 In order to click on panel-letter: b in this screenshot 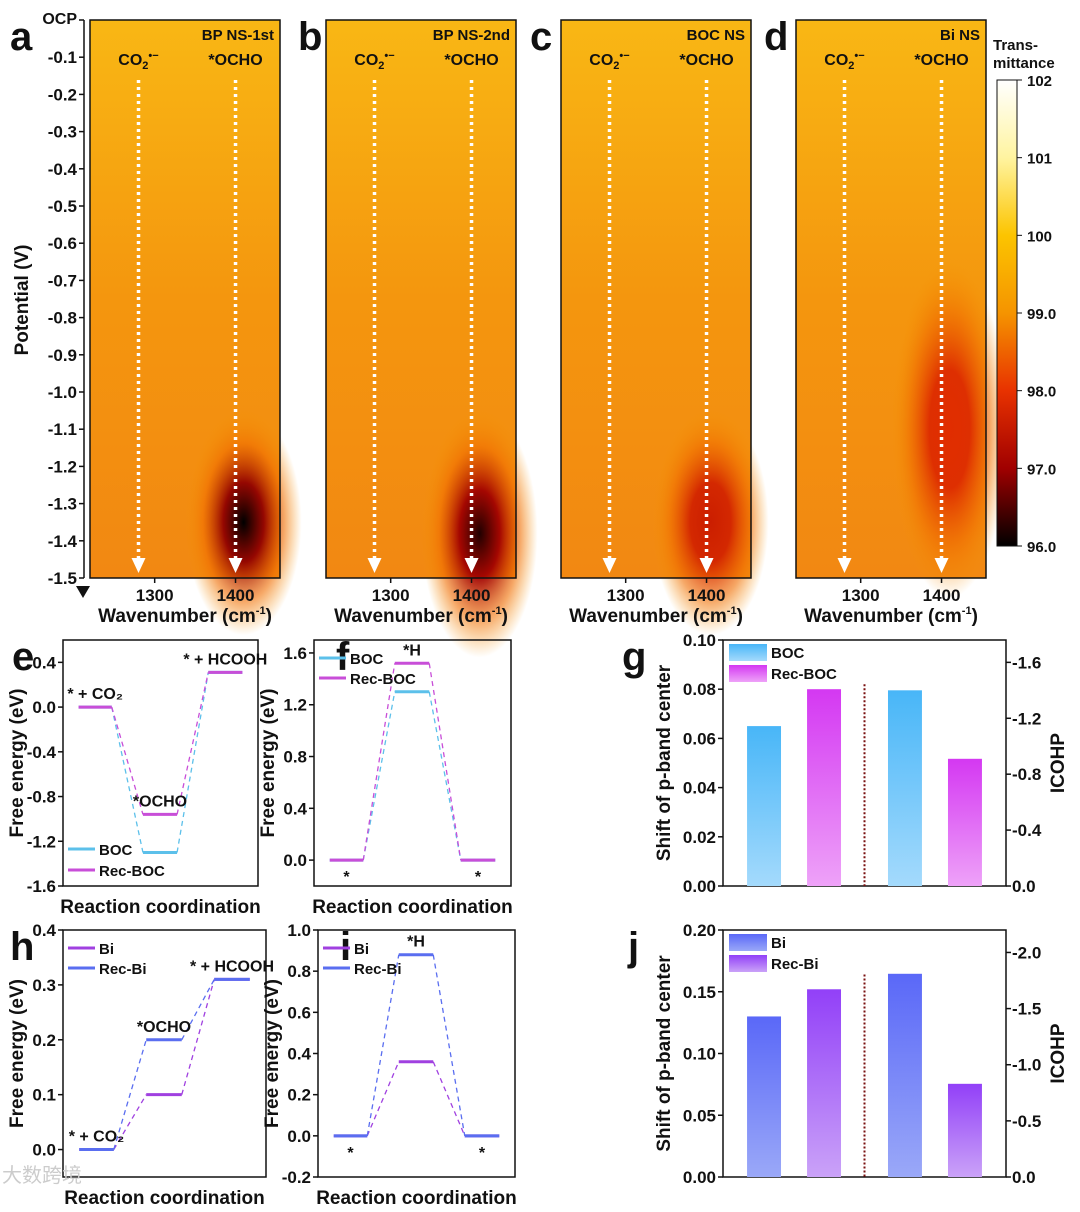, I will do `click(310, 37)`.